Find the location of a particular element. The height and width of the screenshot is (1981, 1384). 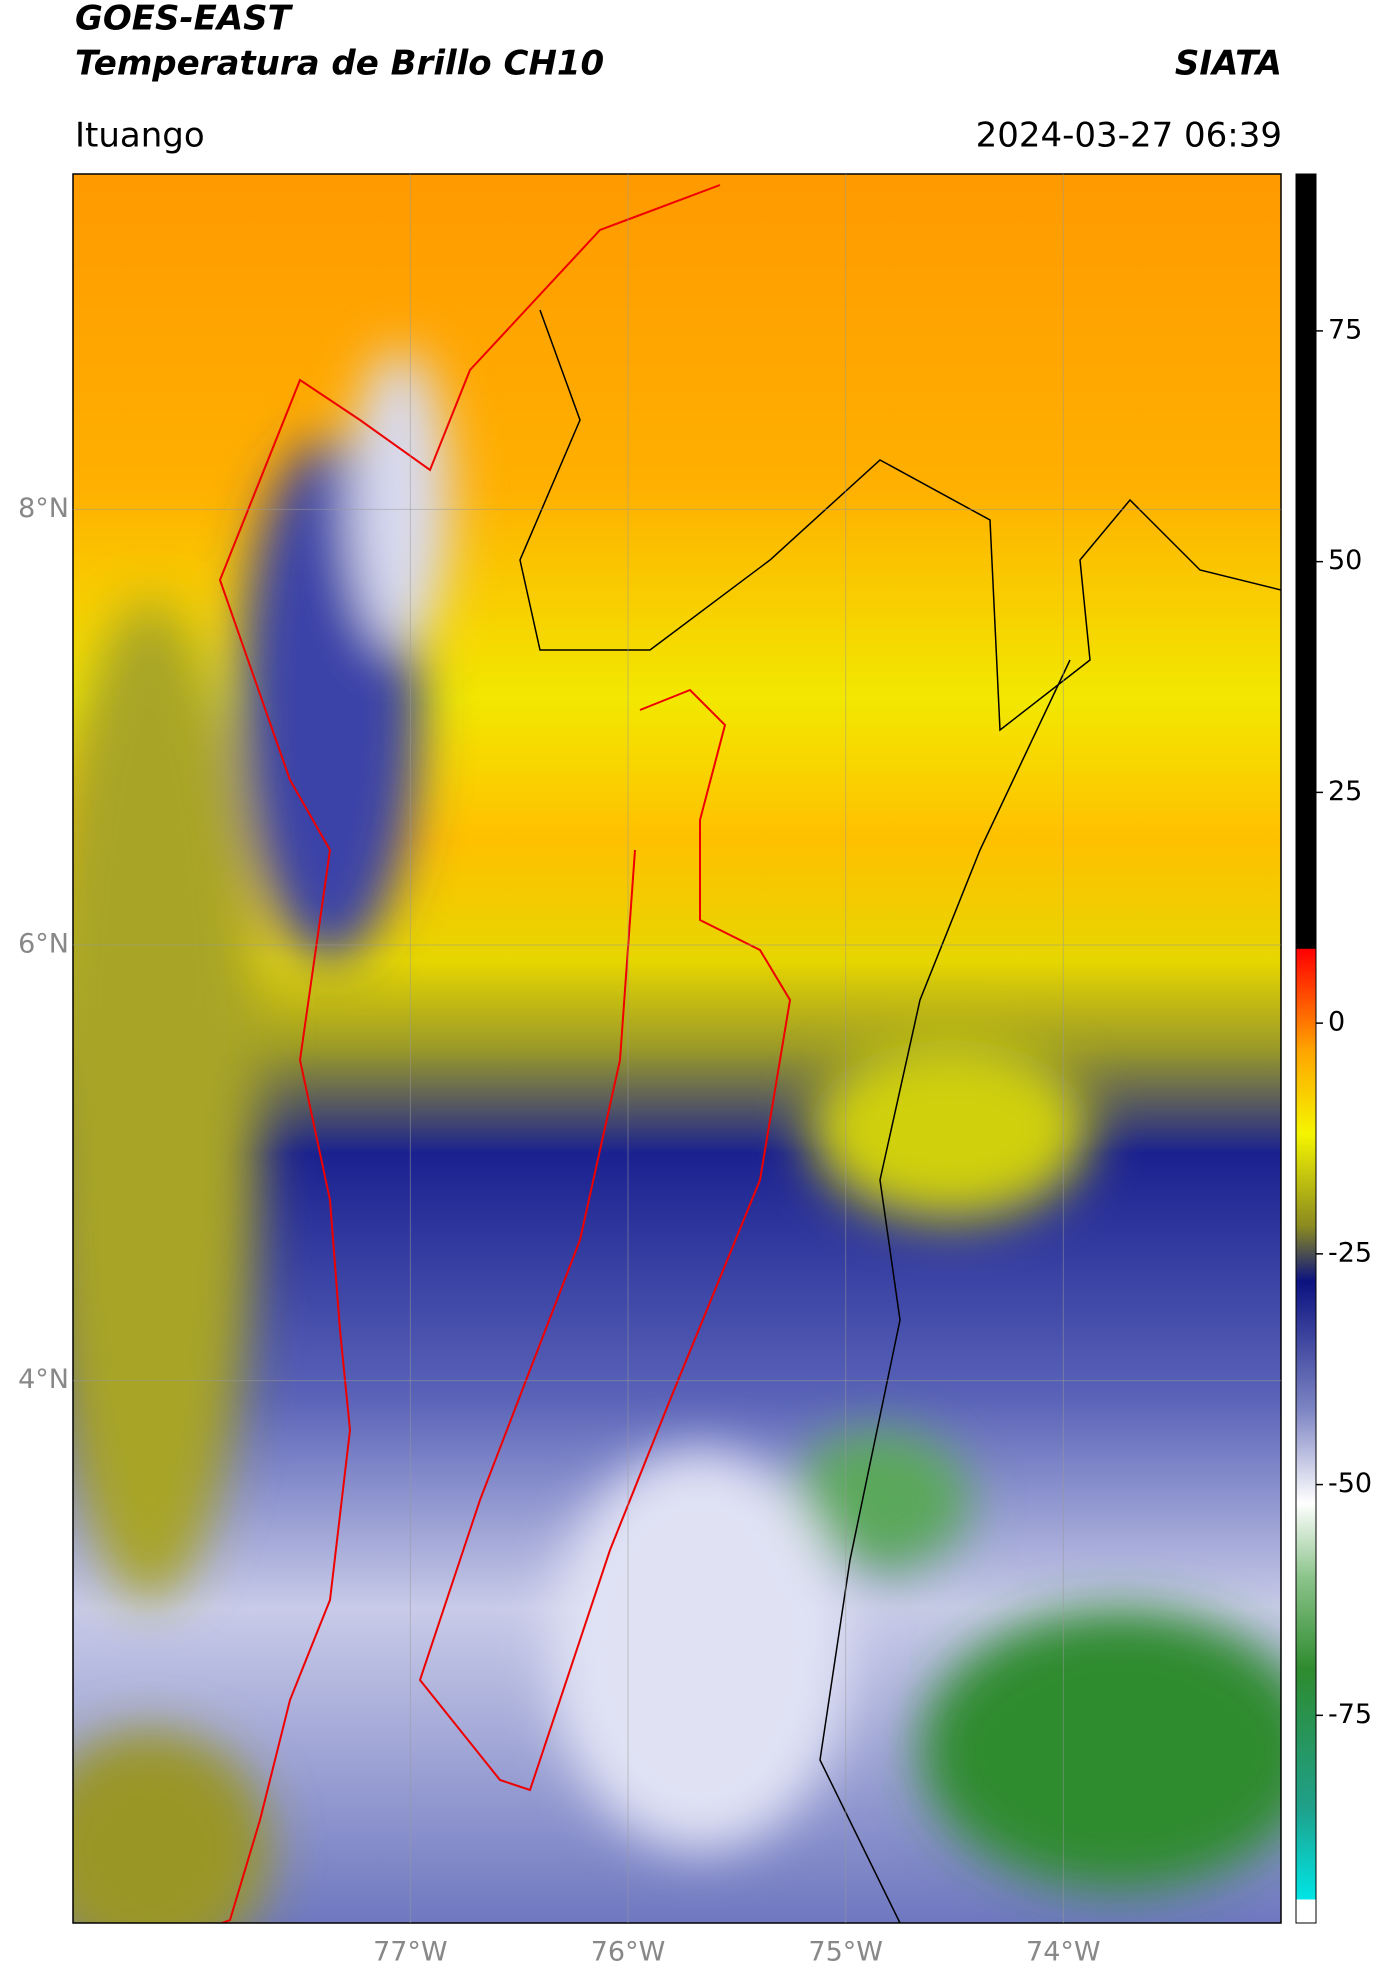

org: SIATA is located at coordinates (1228, 64).